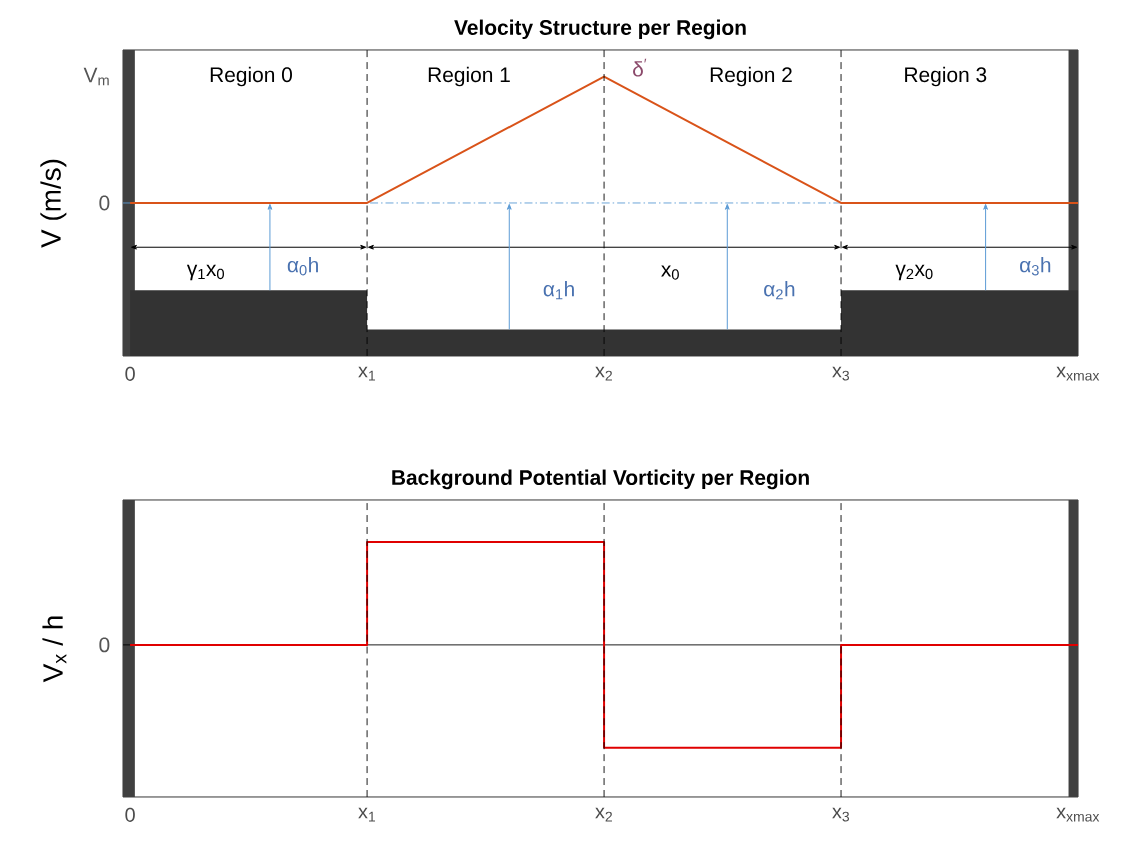  I want to click on annotation: α$_{0}$h, so click(302, 266).